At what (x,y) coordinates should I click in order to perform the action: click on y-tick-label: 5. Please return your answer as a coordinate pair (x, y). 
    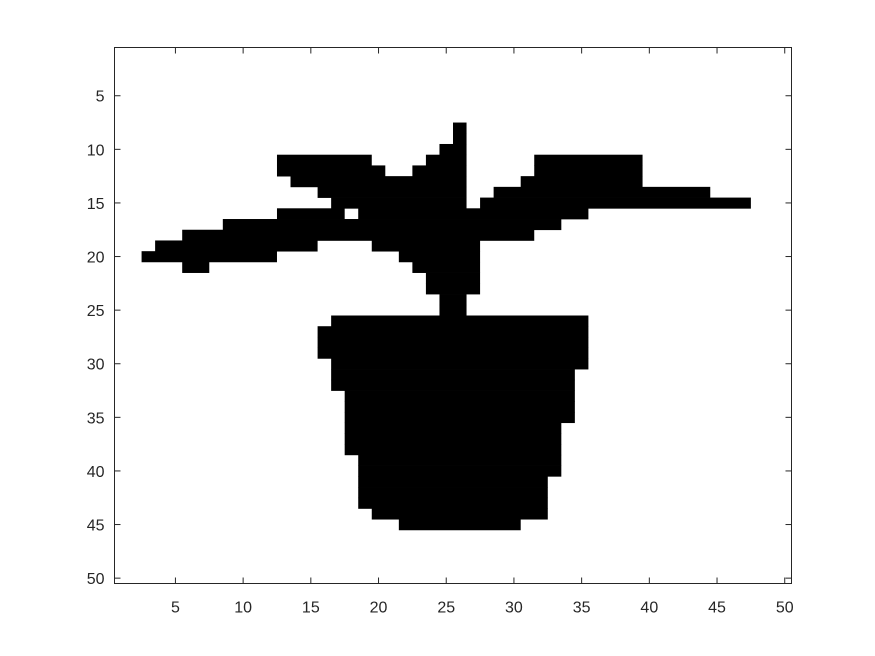
    Looking at the image, I should click on (100, 97).